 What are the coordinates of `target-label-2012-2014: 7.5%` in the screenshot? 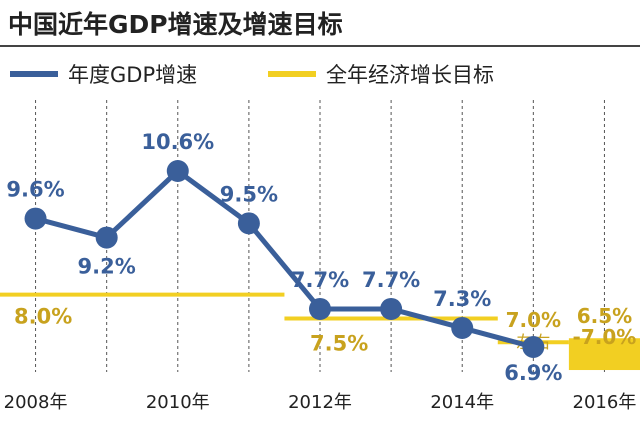 It's located at (339, 343).